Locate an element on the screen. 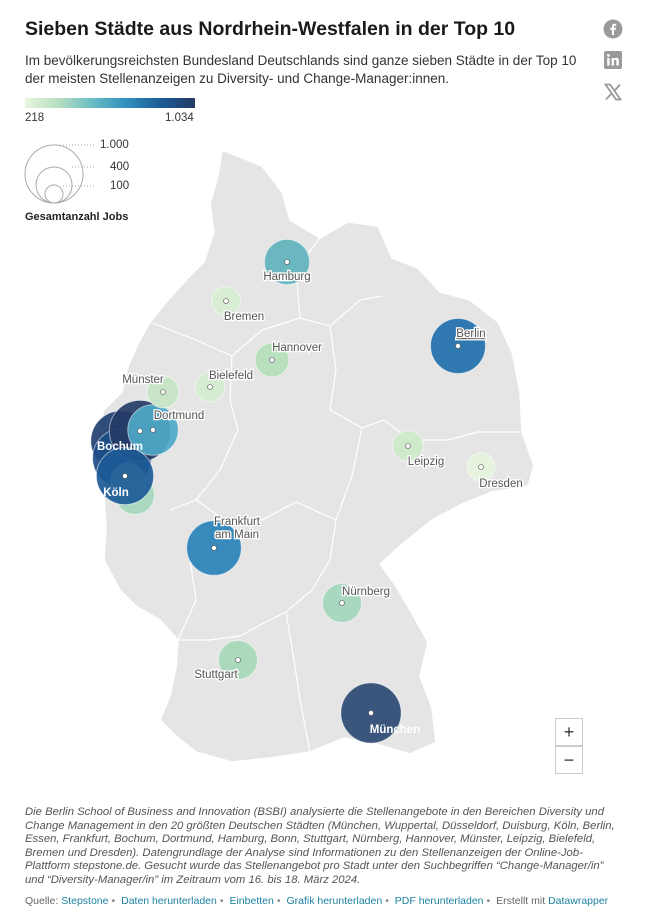 Image resolution: width=651 pixels, height=924 pixels. city-label-bremen: Bremen is located at coordinates (244, 317).